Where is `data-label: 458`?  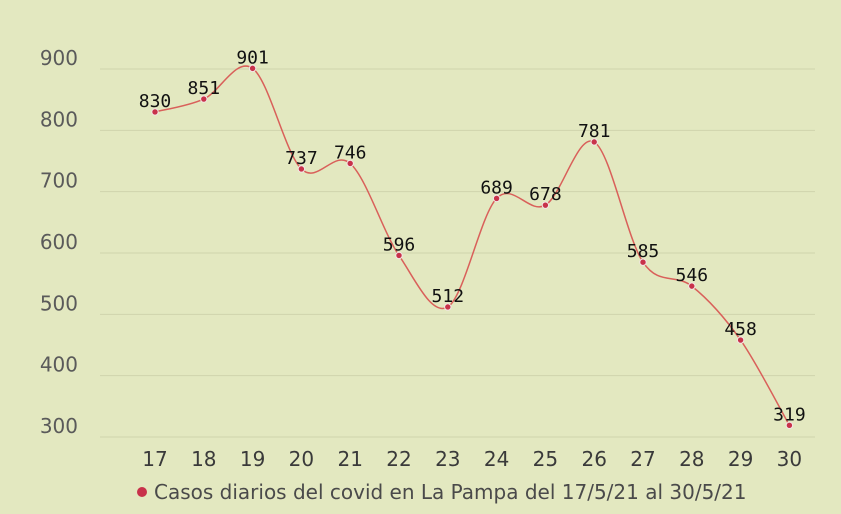 data-label: 458 is located at coordinates (740, 329).